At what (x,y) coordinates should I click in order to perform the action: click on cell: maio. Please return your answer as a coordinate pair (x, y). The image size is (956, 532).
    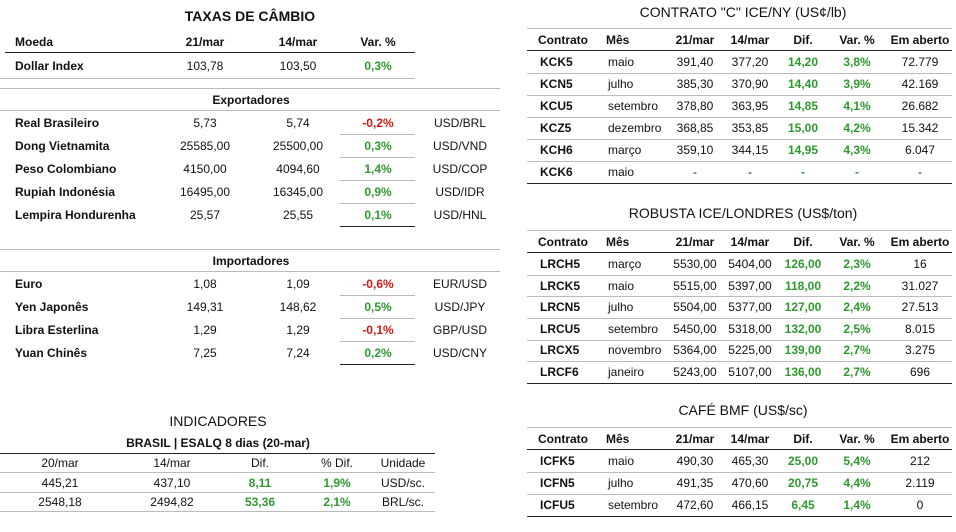
    Looking at the image, I should click on (621, 62).